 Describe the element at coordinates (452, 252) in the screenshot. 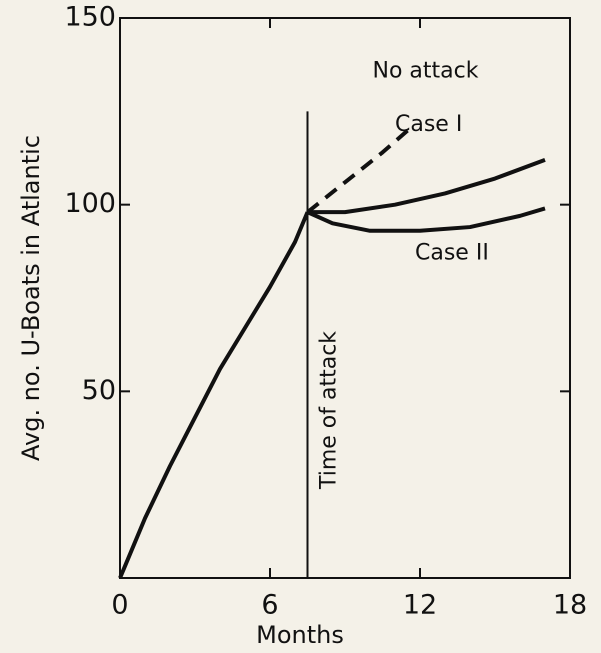

I see `series-label: Case II` at that location.